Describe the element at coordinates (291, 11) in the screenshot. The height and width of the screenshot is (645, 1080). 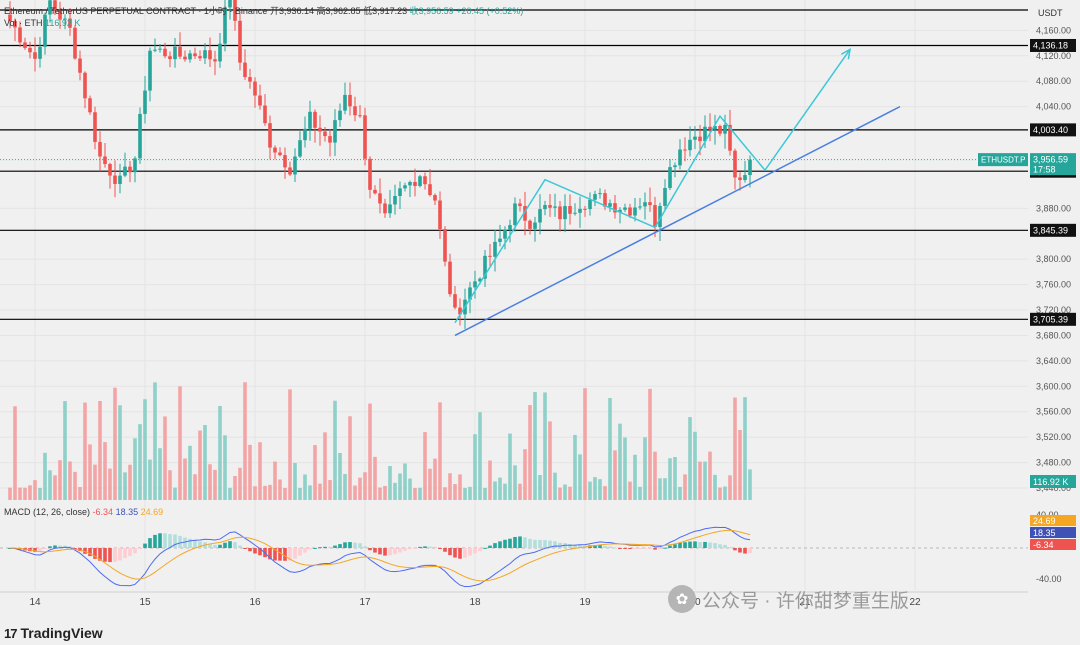
I see `ohlc-open: 开3,936.14` at that location.